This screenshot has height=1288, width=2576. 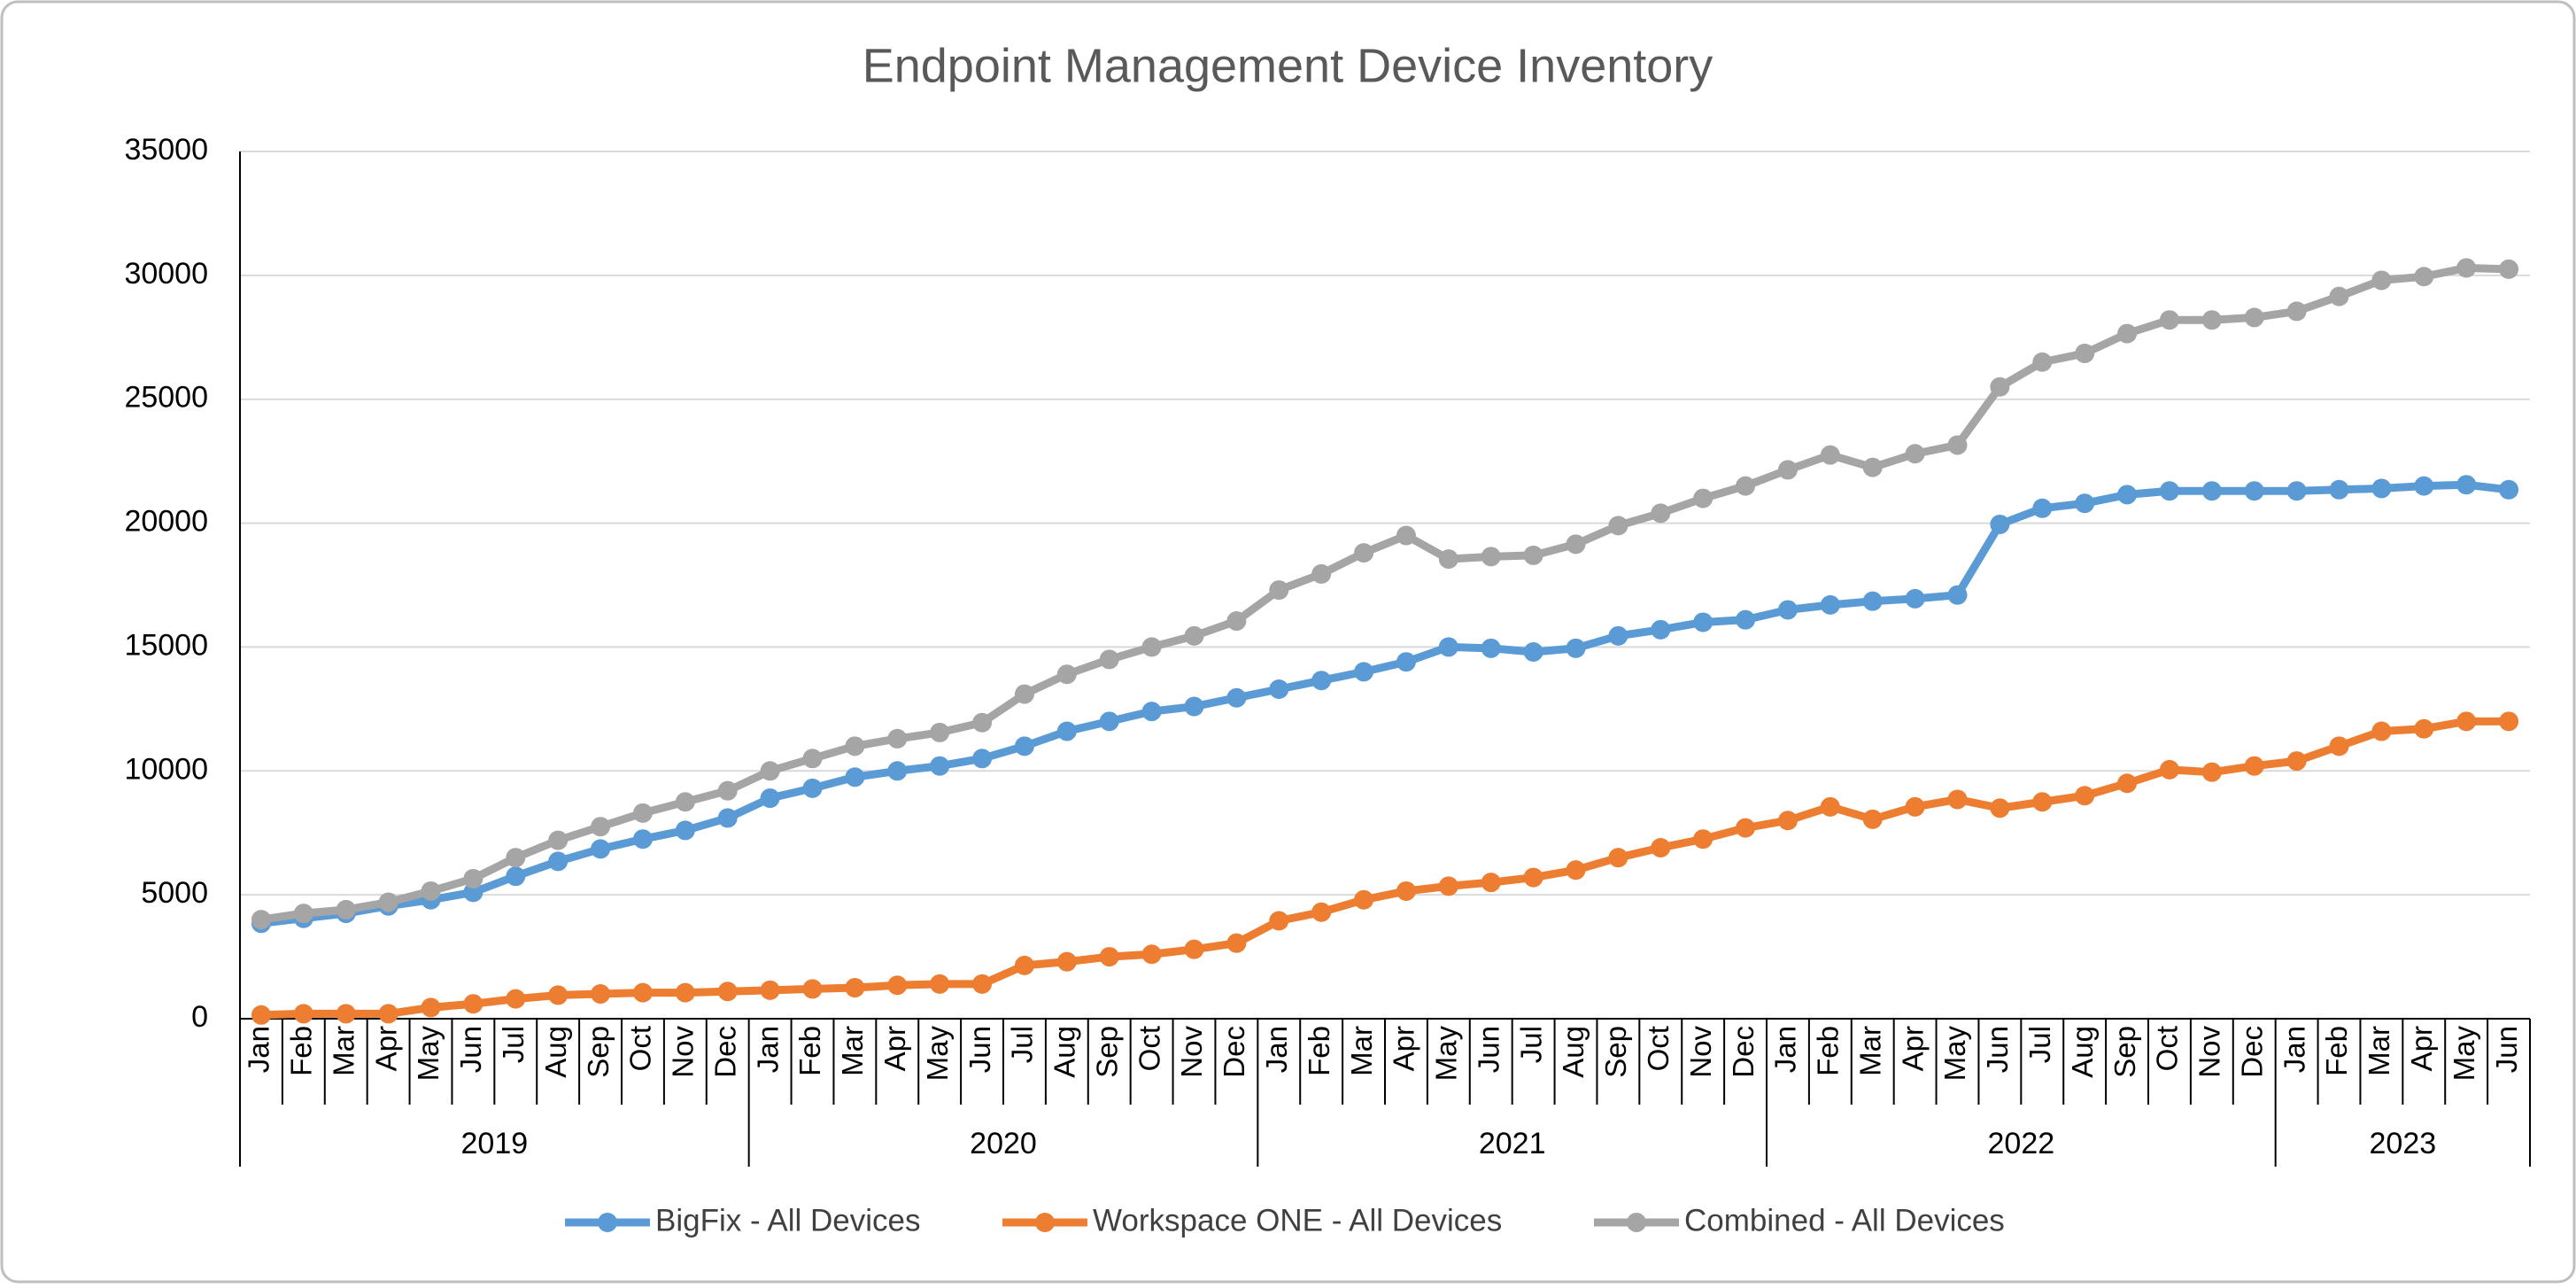 What do you see at coordinates (1276, 1049) in the screenshot?
I see `x-tick-label: Jan` at bounding box center [1276, 1049].